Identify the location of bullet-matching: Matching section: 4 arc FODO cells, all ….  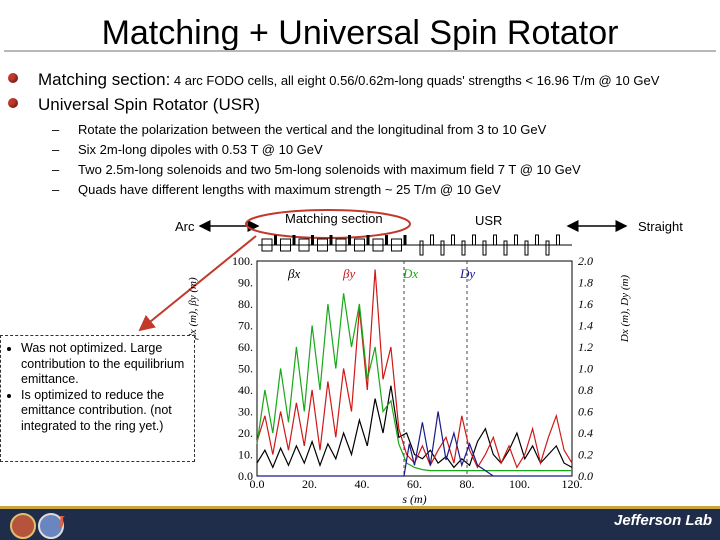
(334, 80).